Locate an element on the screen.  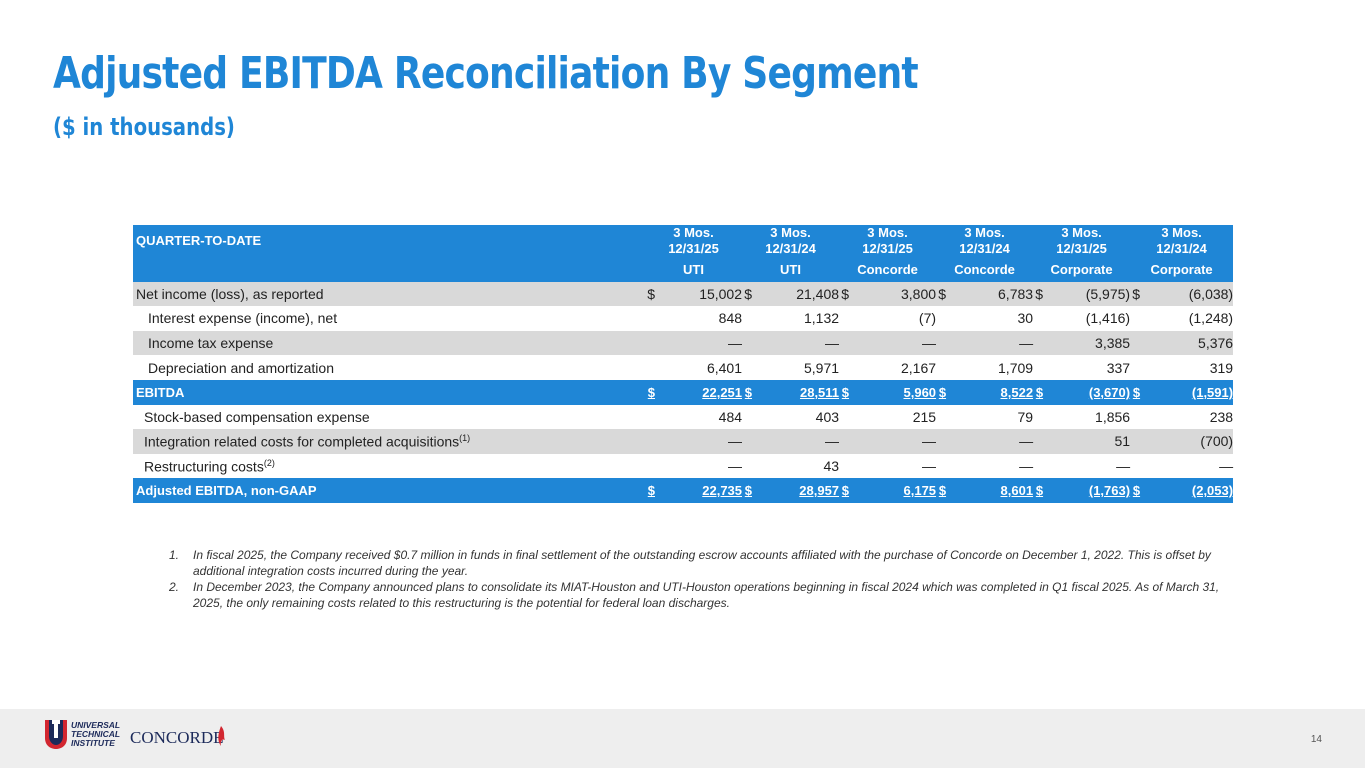
footnote-number: 1. is located at coordinates (174, 555).